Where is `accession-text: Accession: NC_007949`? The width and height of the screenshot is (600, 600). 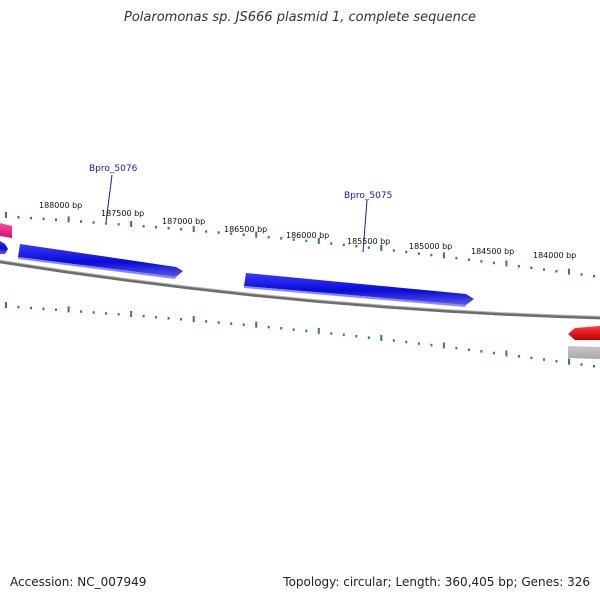
accession-text: Accession: NC_007949 is located at coordinates (78, 582).